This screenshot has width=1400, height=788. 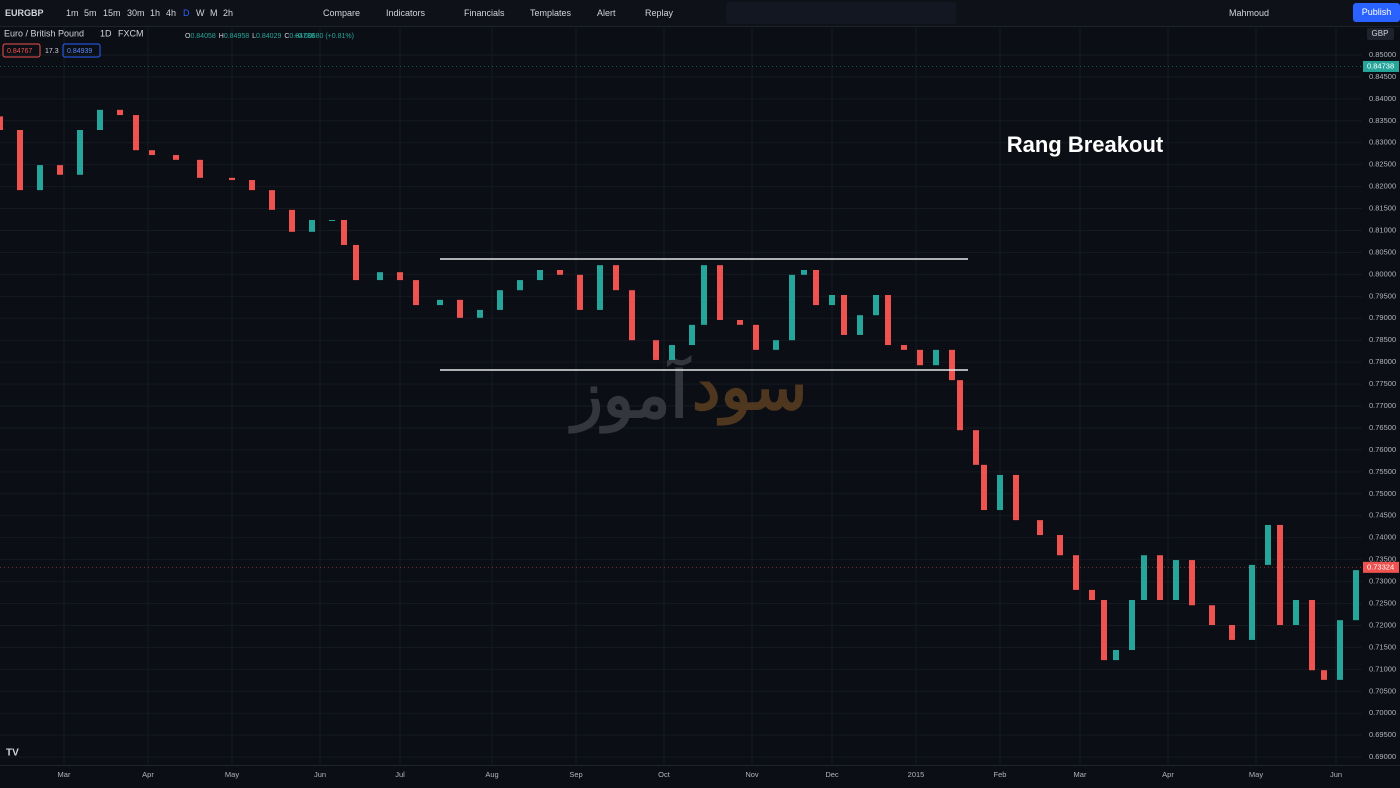 What do you see at coordinates (659, 13) in the screenshot?
I see `replay-button: Replay` at bounding box center [659, 13].